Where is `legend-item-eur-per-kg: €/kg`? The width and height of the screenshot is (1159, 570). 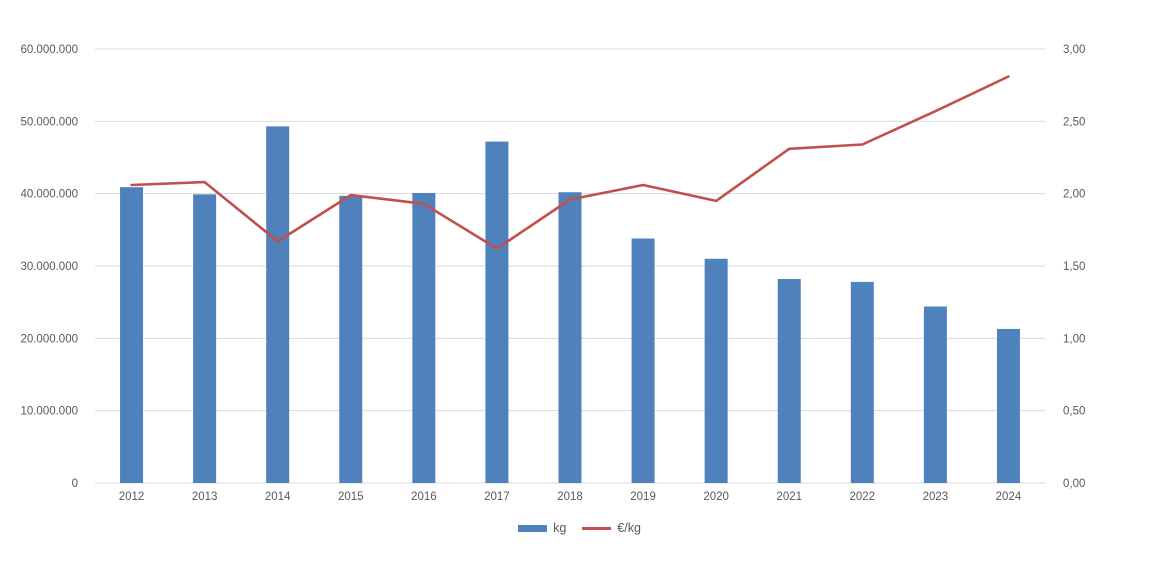 legend-item-eur-per-kg: €/kg is located at coordinates (611, 528).